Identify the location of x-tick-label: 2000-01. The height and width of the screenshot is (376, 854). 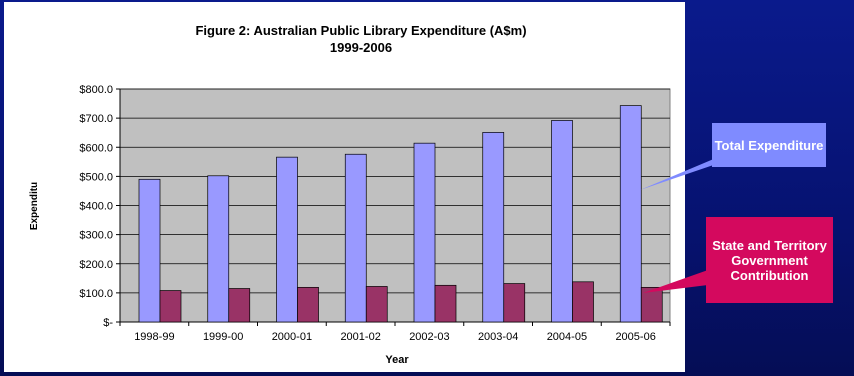
(292, 337).